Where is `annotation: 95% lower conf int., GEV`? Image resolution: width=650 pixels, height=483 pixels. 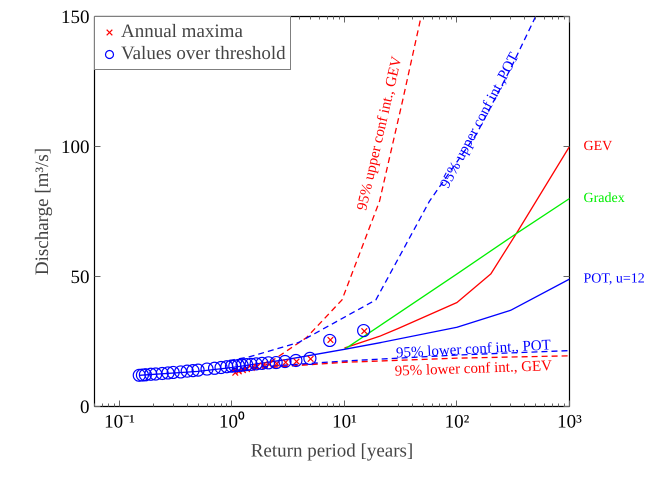
annotation: 95% lower conf int., GEV is located at coordinates (473, 369).